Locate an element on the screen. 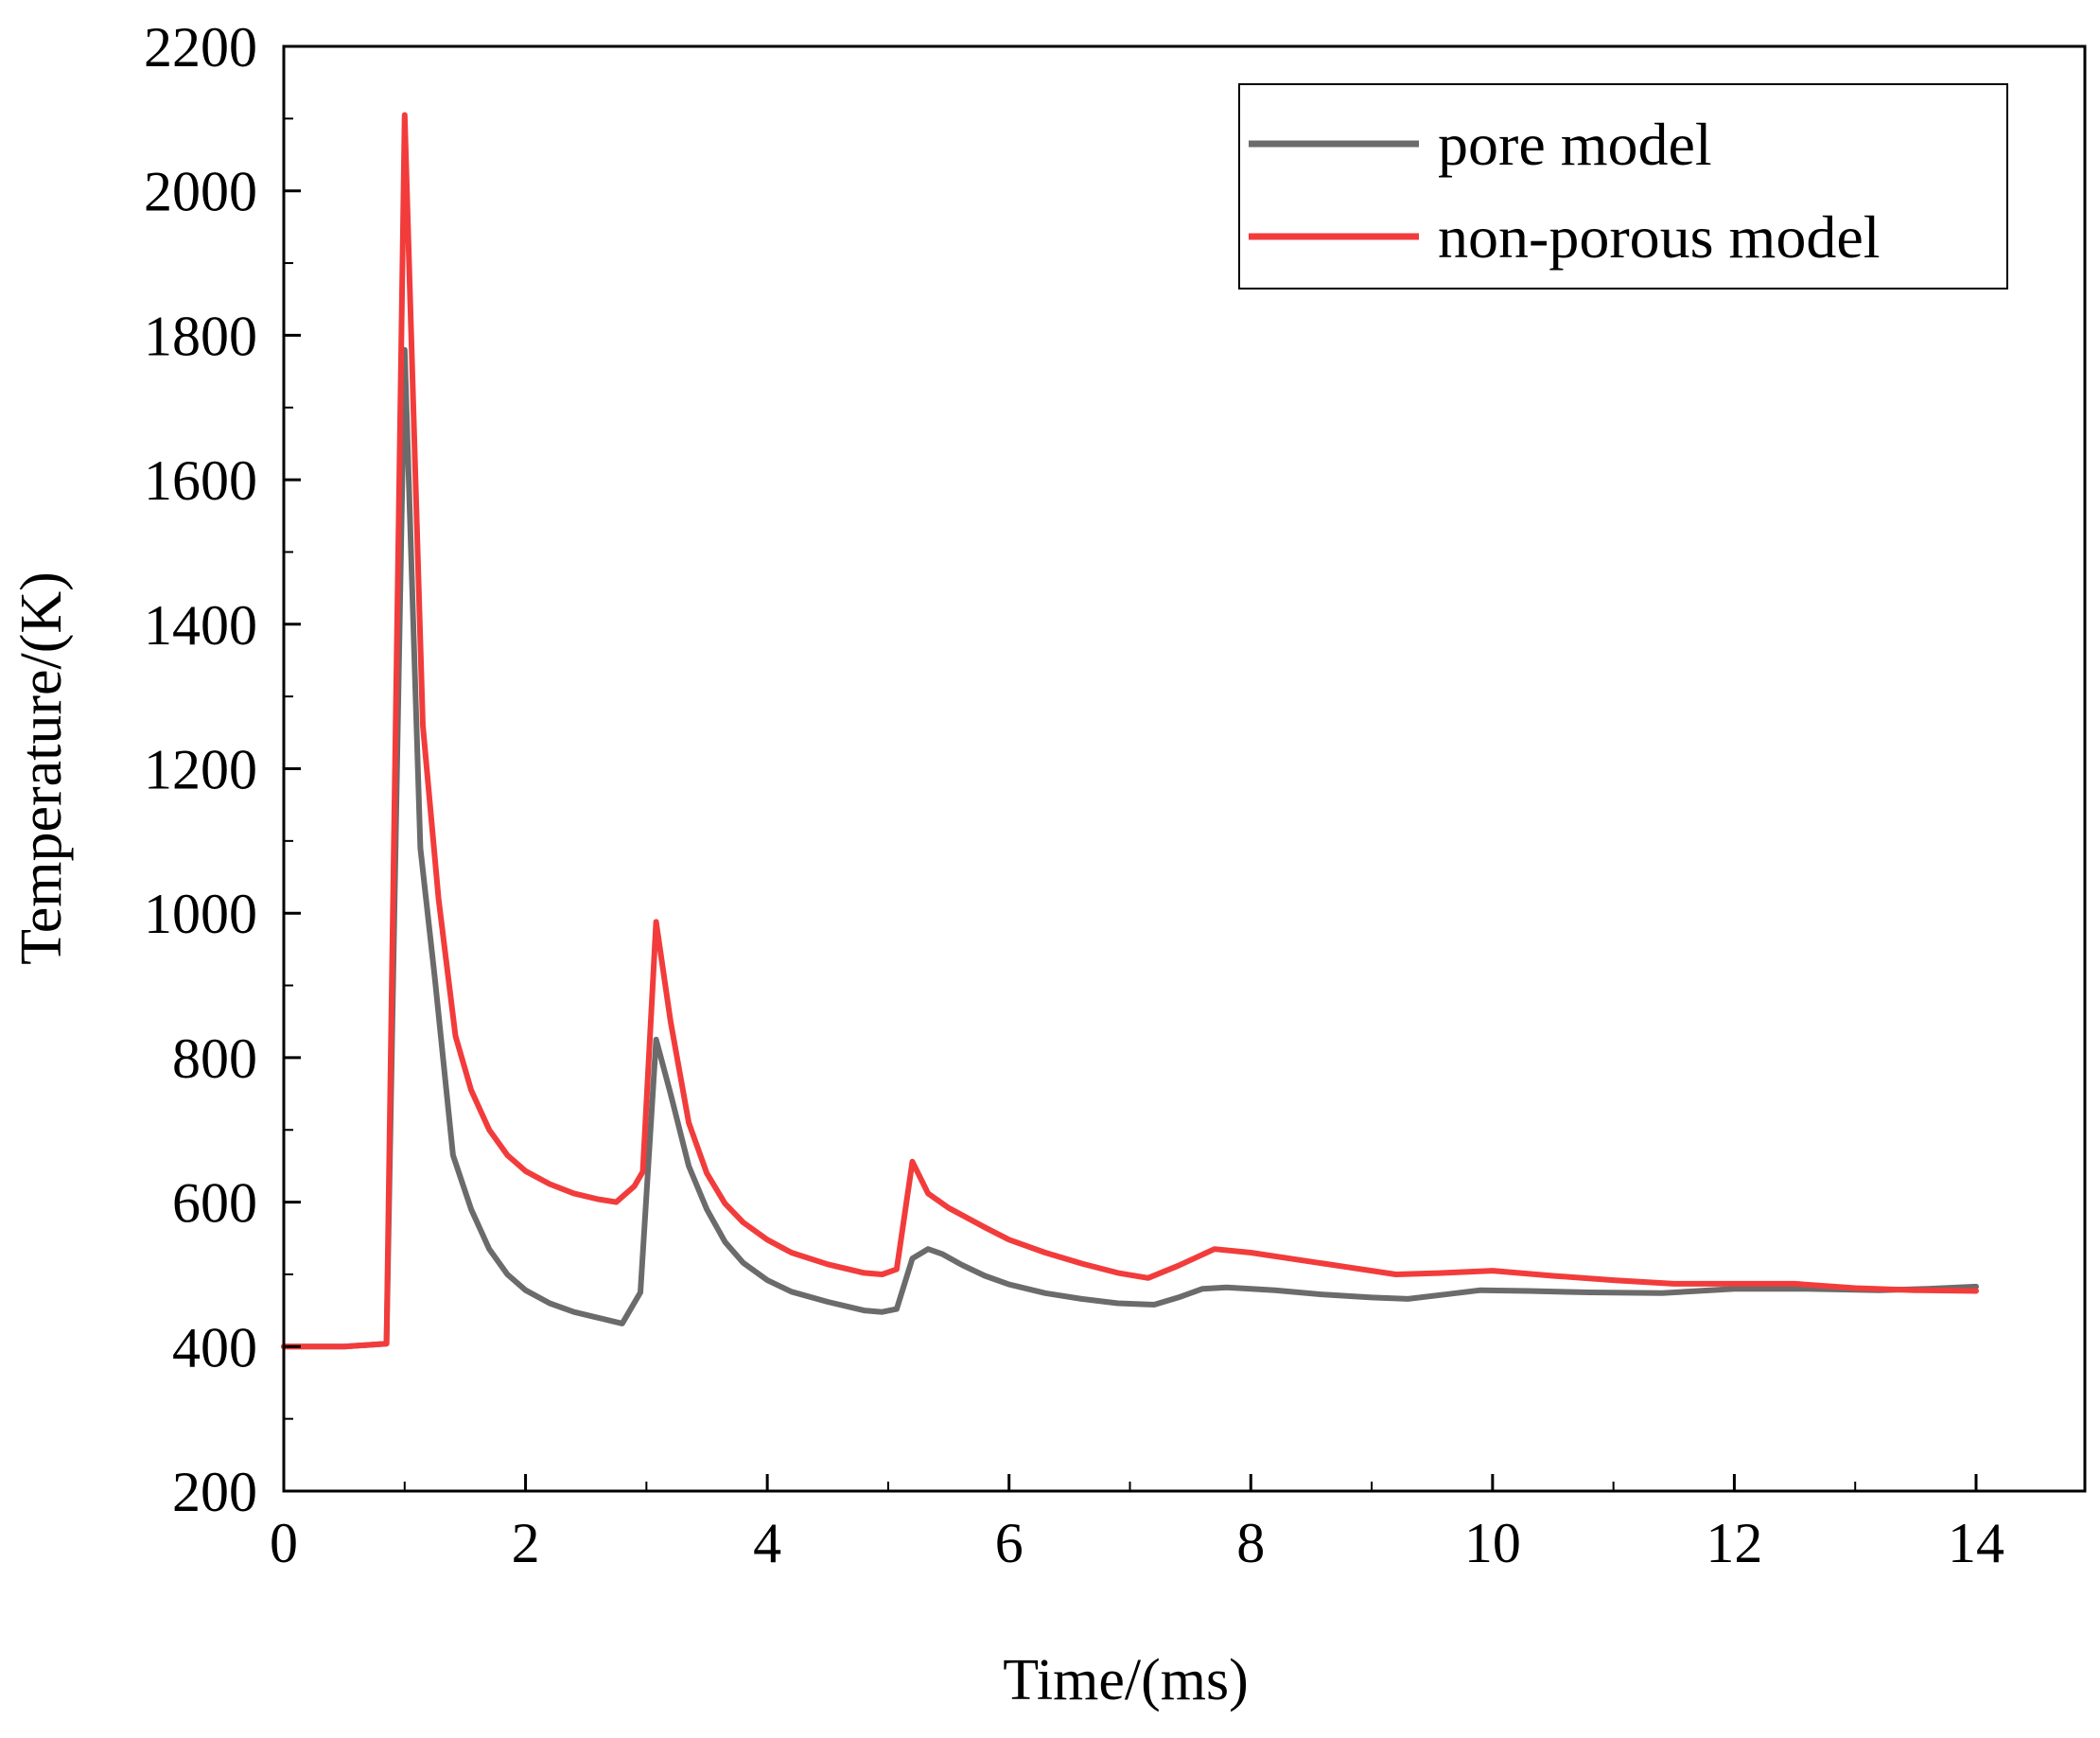  legend-label-pore-model: pore model is located at coordinates (1575, 144).